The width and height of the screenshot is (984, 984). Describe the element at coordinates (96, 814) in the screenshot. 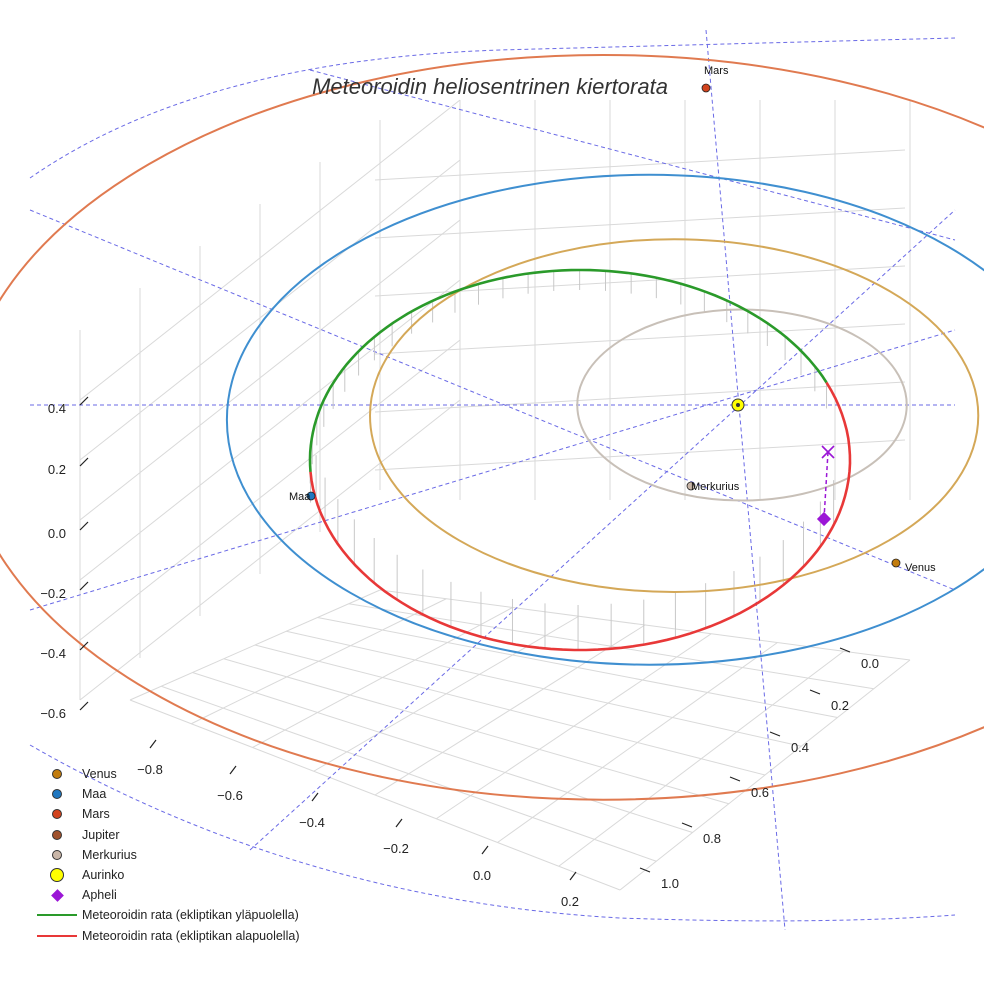

I see `legend-label: Mars` at that location.